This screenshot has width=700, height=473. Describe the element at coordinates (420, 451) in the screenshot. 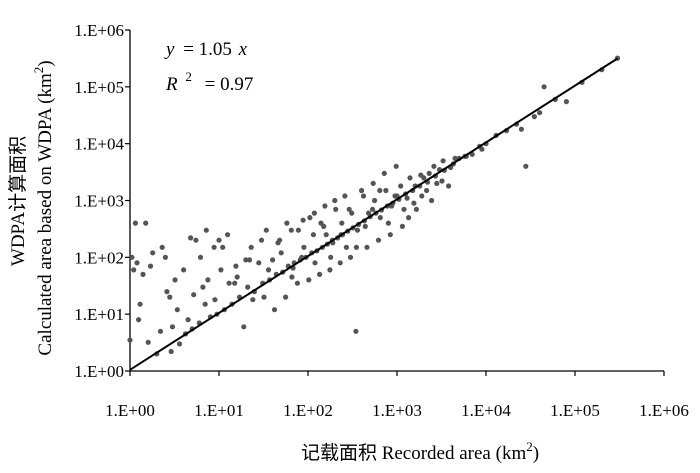

I see `x-axis-title: 记载面积 Recorded area (km2)` at that location.